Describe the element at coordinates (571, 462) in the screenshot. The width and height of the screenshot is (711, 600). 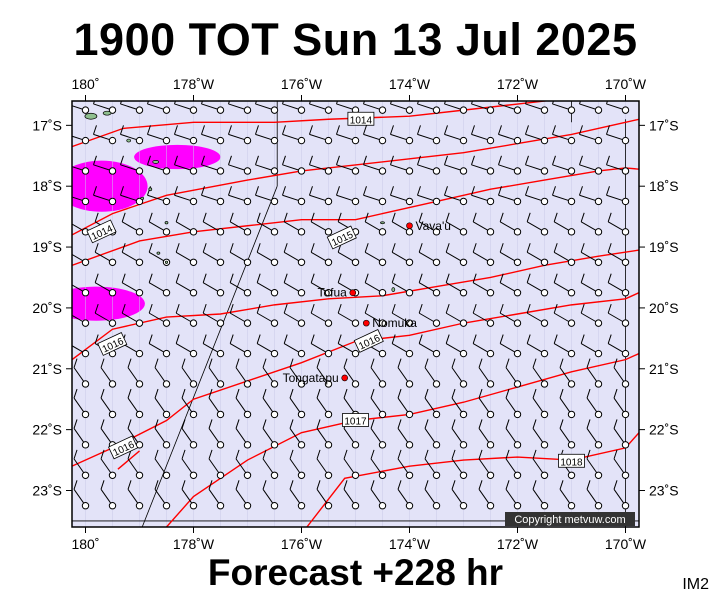
I see `isobar-label: 1018` at that location.